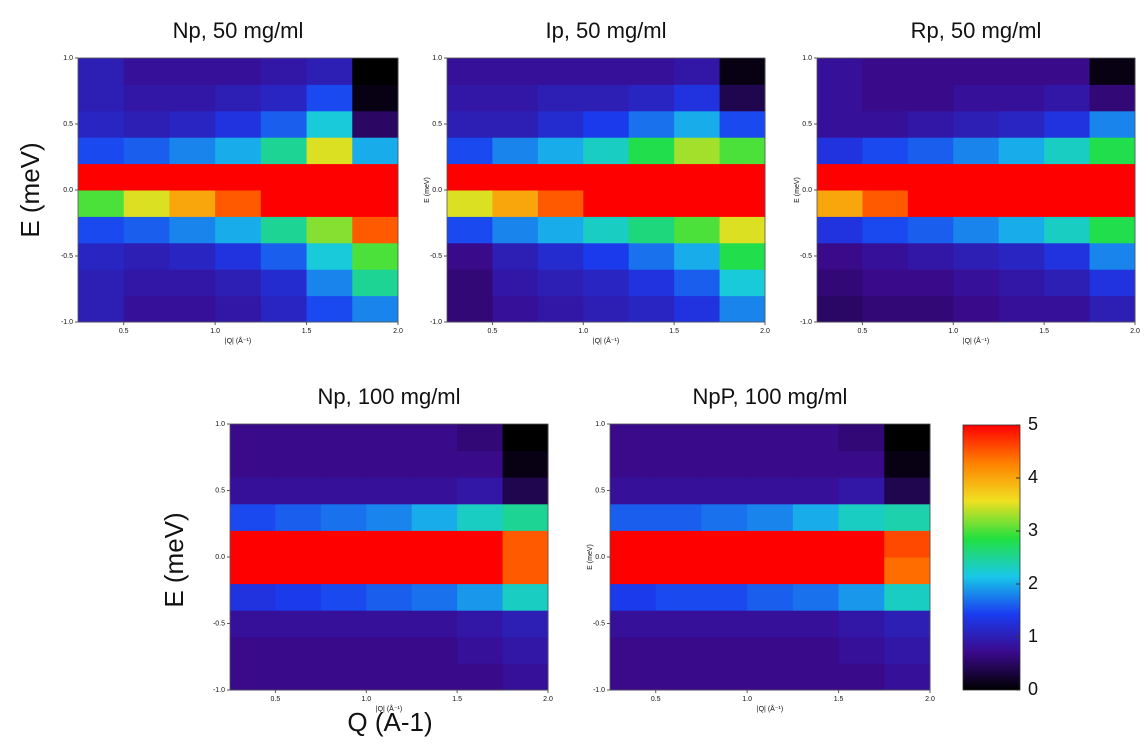 Image resolution: width=1148 pixels, height=753 pixels. What do you see at coordinates (493, 331) in the screenshot?
I see `x-tick-label: 0.5` at bounding box center [493, 331].